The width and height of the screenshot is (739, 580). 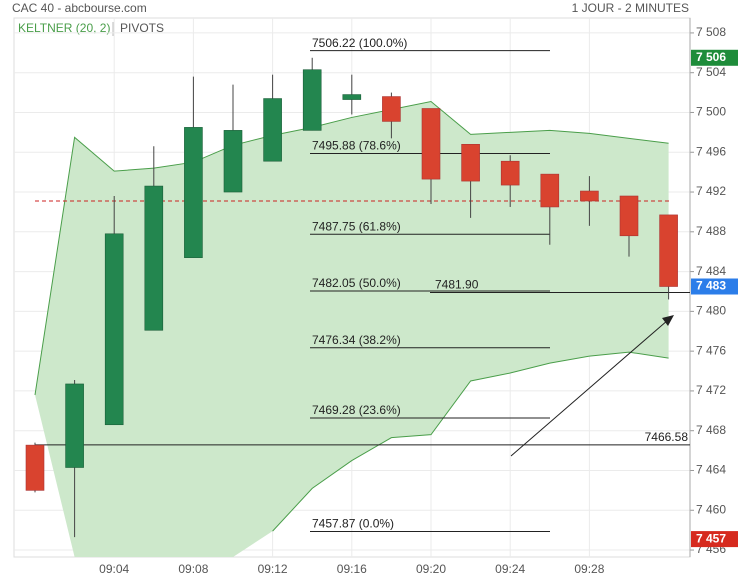 I want to click on y-tick-label: 7 476, so click(x=711, y=350).